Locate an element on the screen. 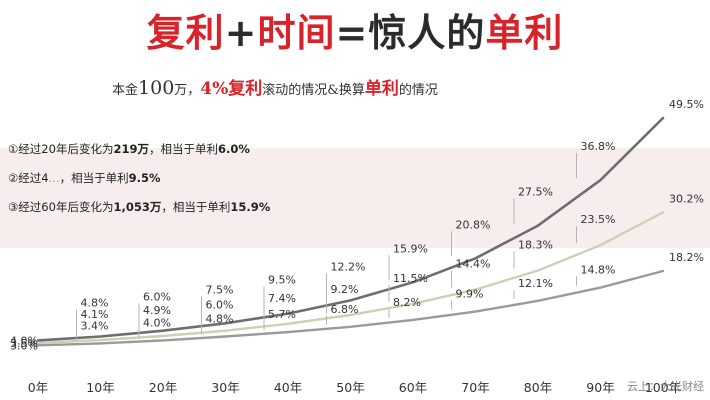 The height and width of the screenshot is (400, 710). data-label: 3.5% is located at coordinates (24, 343).